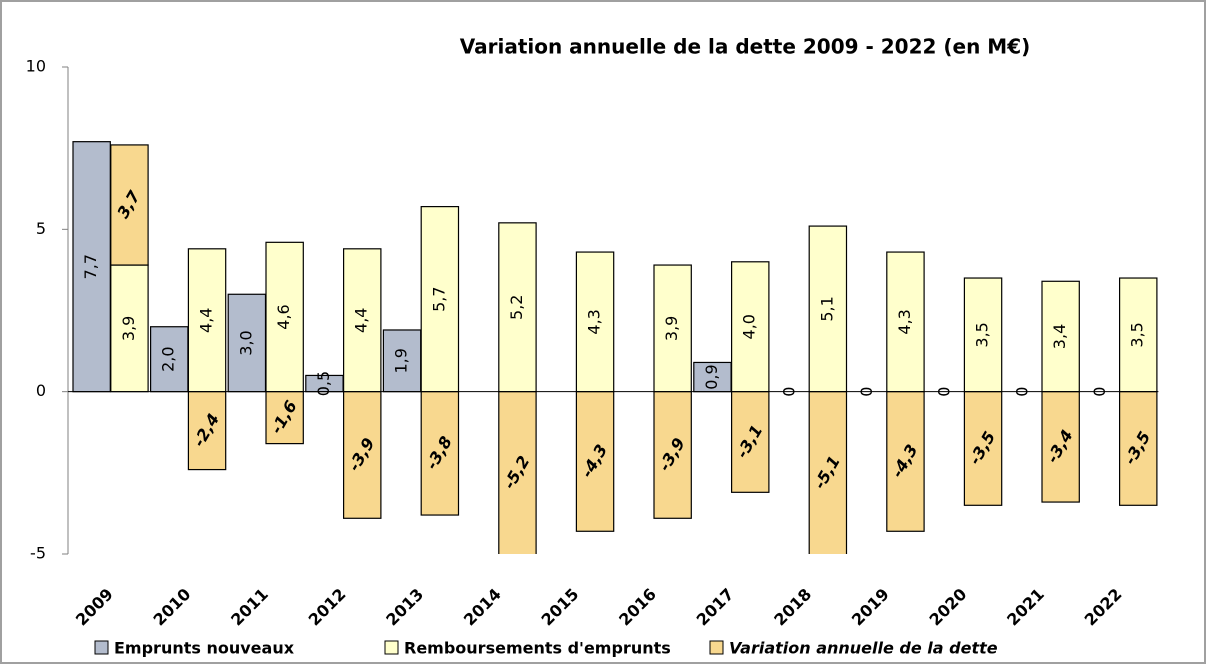 The height and width of the screenshot is (666, 1208). I want to click on legend-label: Emprunts nouveaux, so click(204, 648).